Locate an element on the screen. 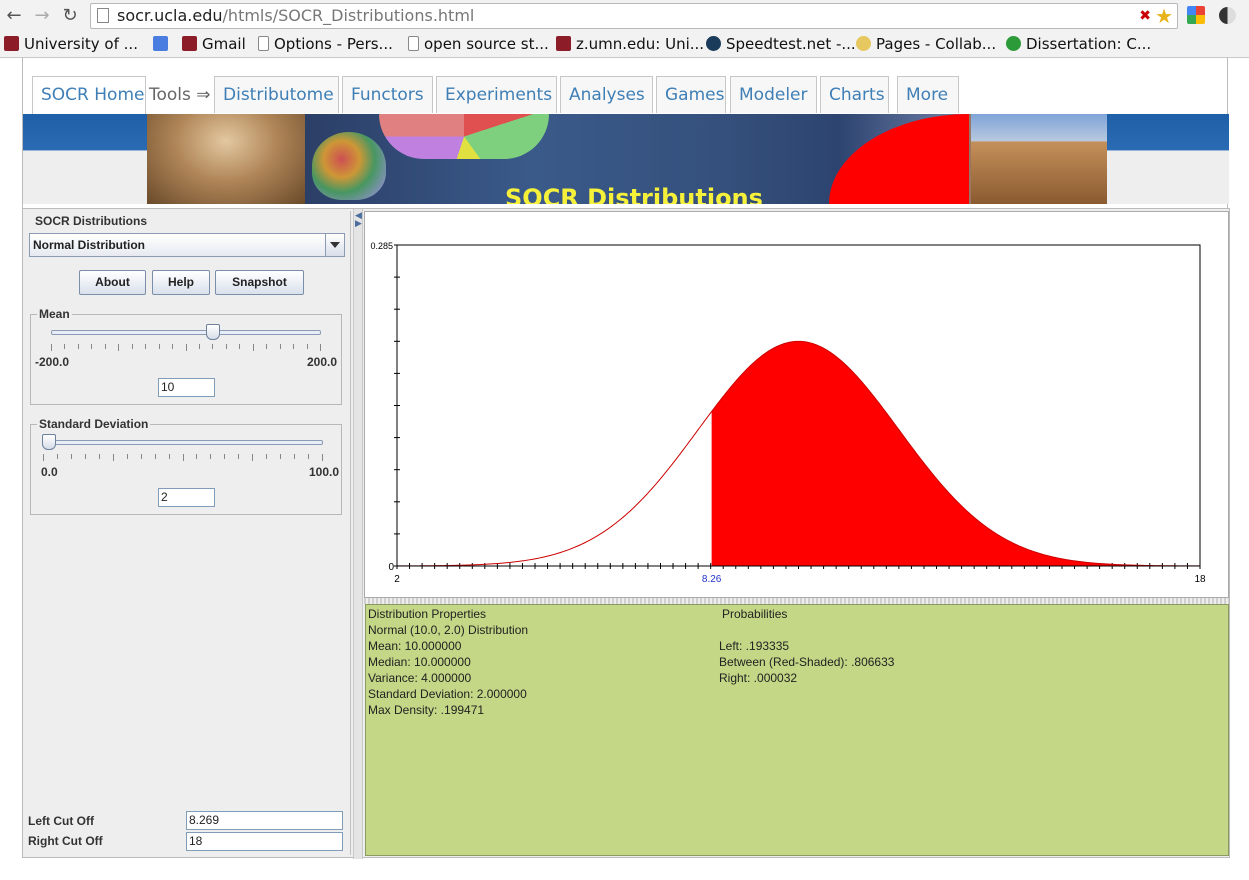 This screenshot has width=1249, height=880. property-line: Mean: 10.000000 is located at coordinates (415, 646).